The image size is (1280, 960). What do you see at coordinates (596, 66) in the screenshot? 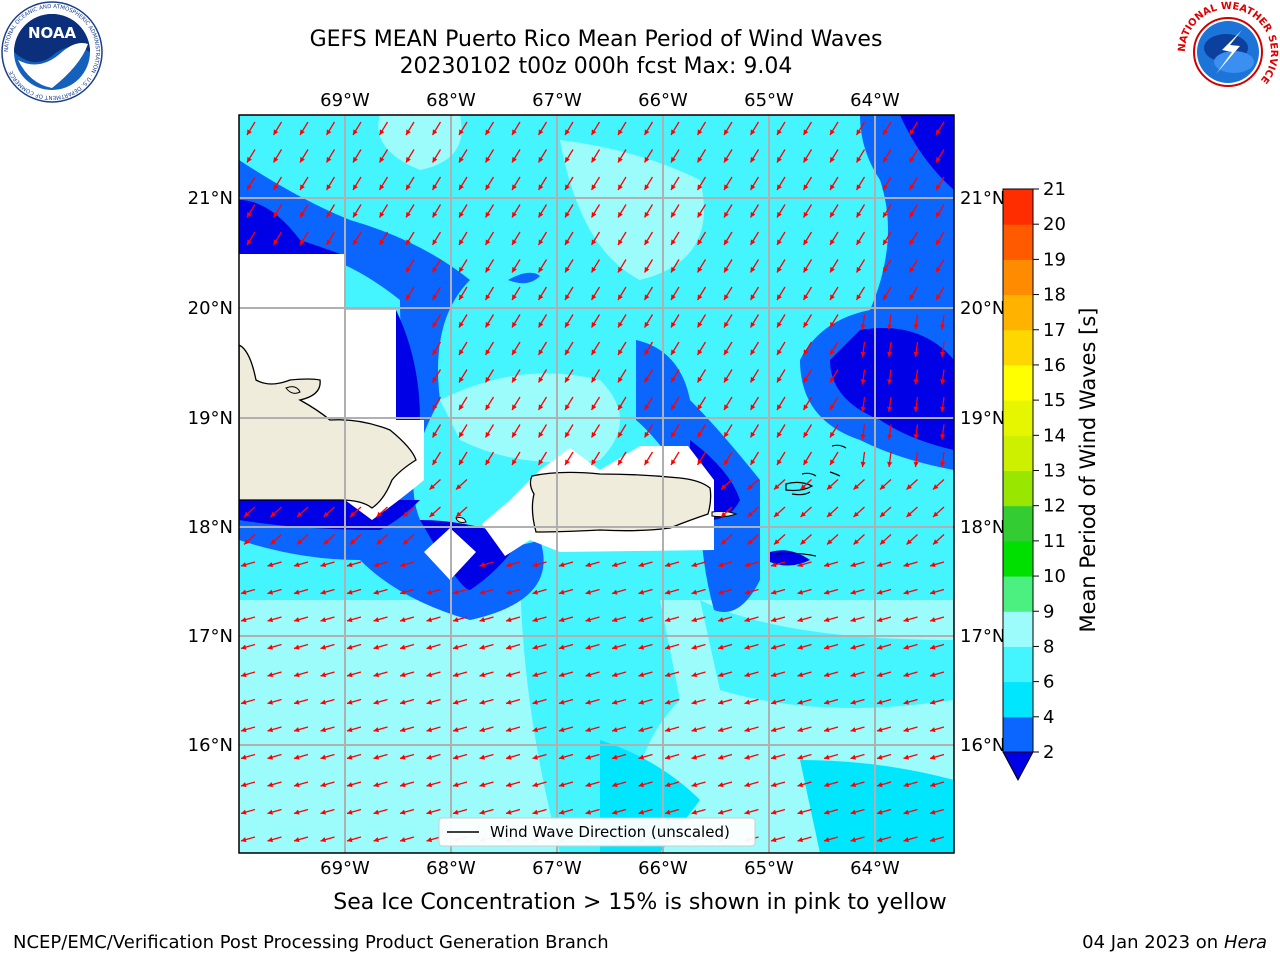
I see `chart-subtitle: 20230102 t00z 000h fcst Max: 9.04` at bounding box center [596, 66].